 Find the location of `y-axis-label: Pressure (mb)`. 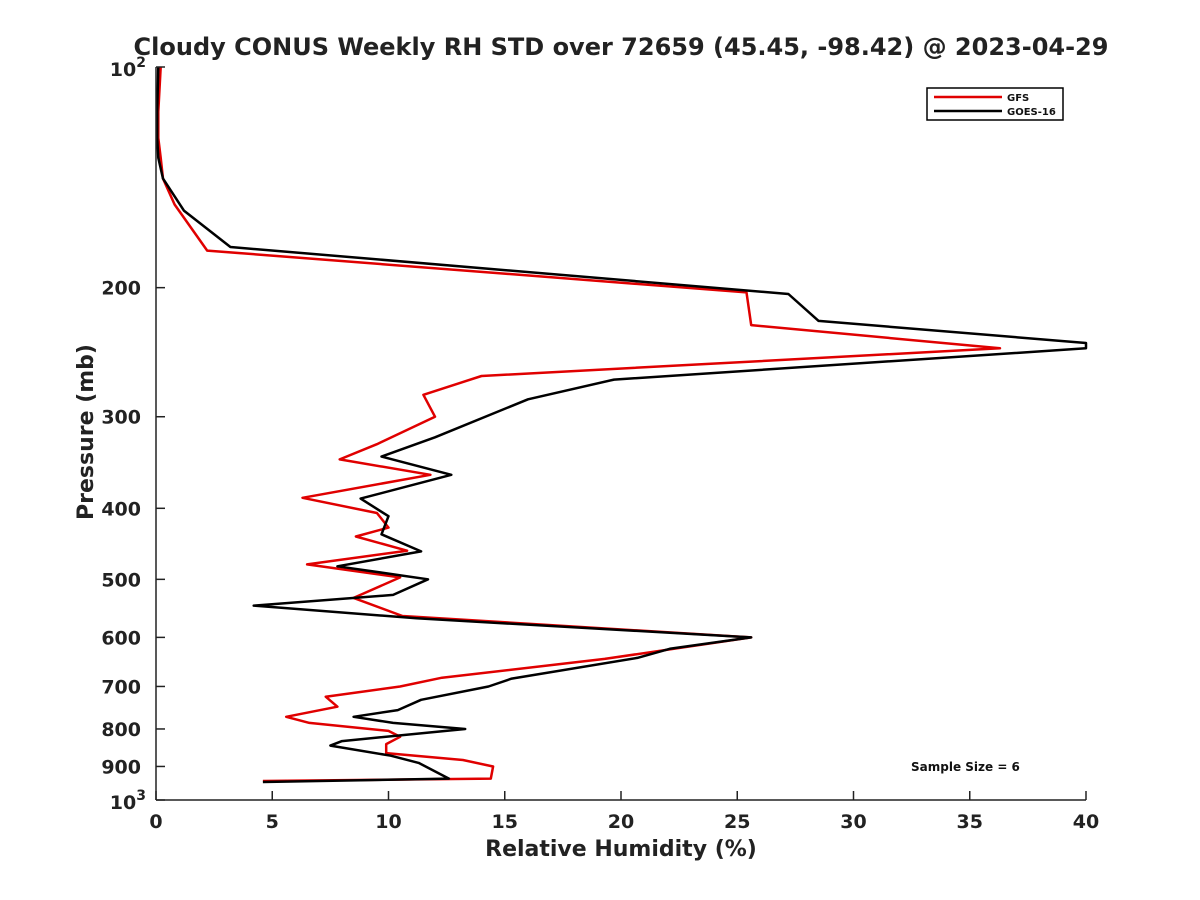

y-axis-label: Pressure (mb) is located at coordinates (86, 432).